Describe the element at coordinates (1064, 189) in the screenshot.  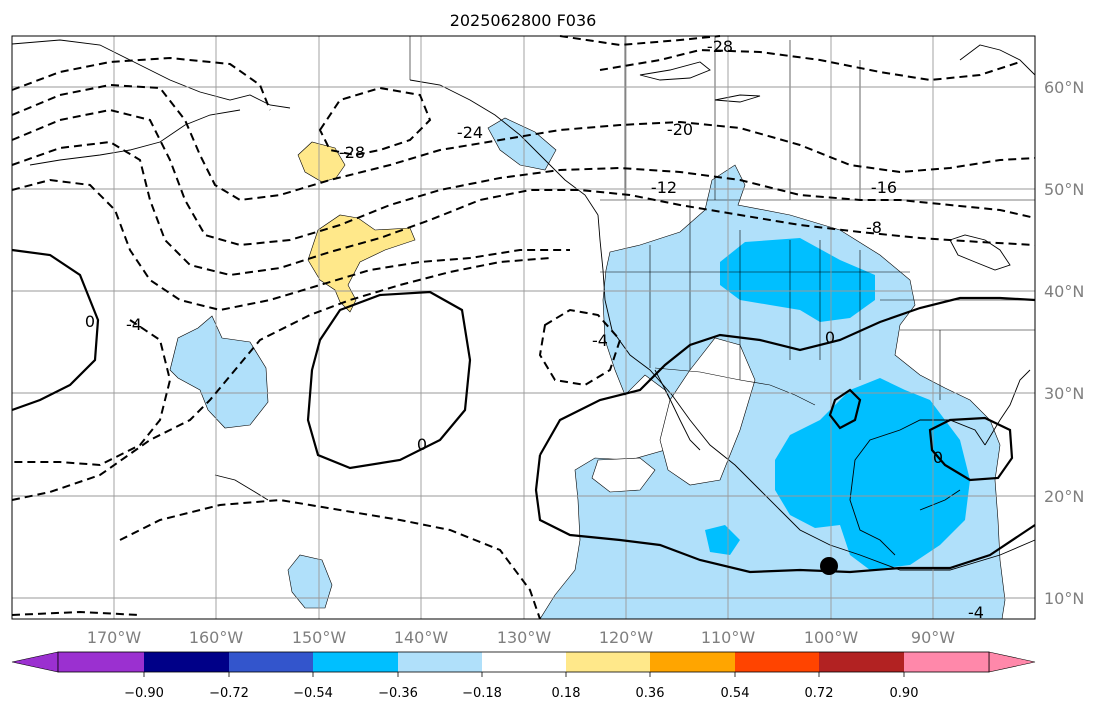
I see `lat-label: 50°N` at that location.